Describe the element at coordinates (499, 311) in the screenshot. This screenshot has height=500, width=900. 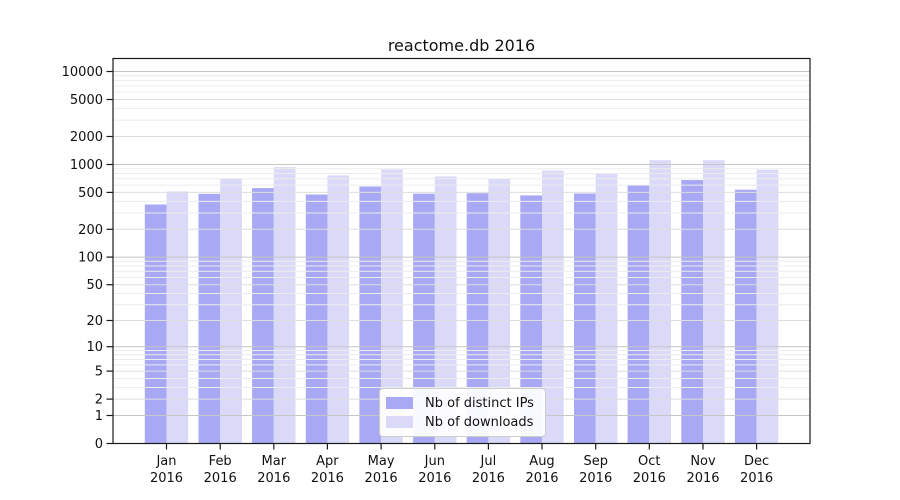
I see `bar-downloads-jul` at that location.